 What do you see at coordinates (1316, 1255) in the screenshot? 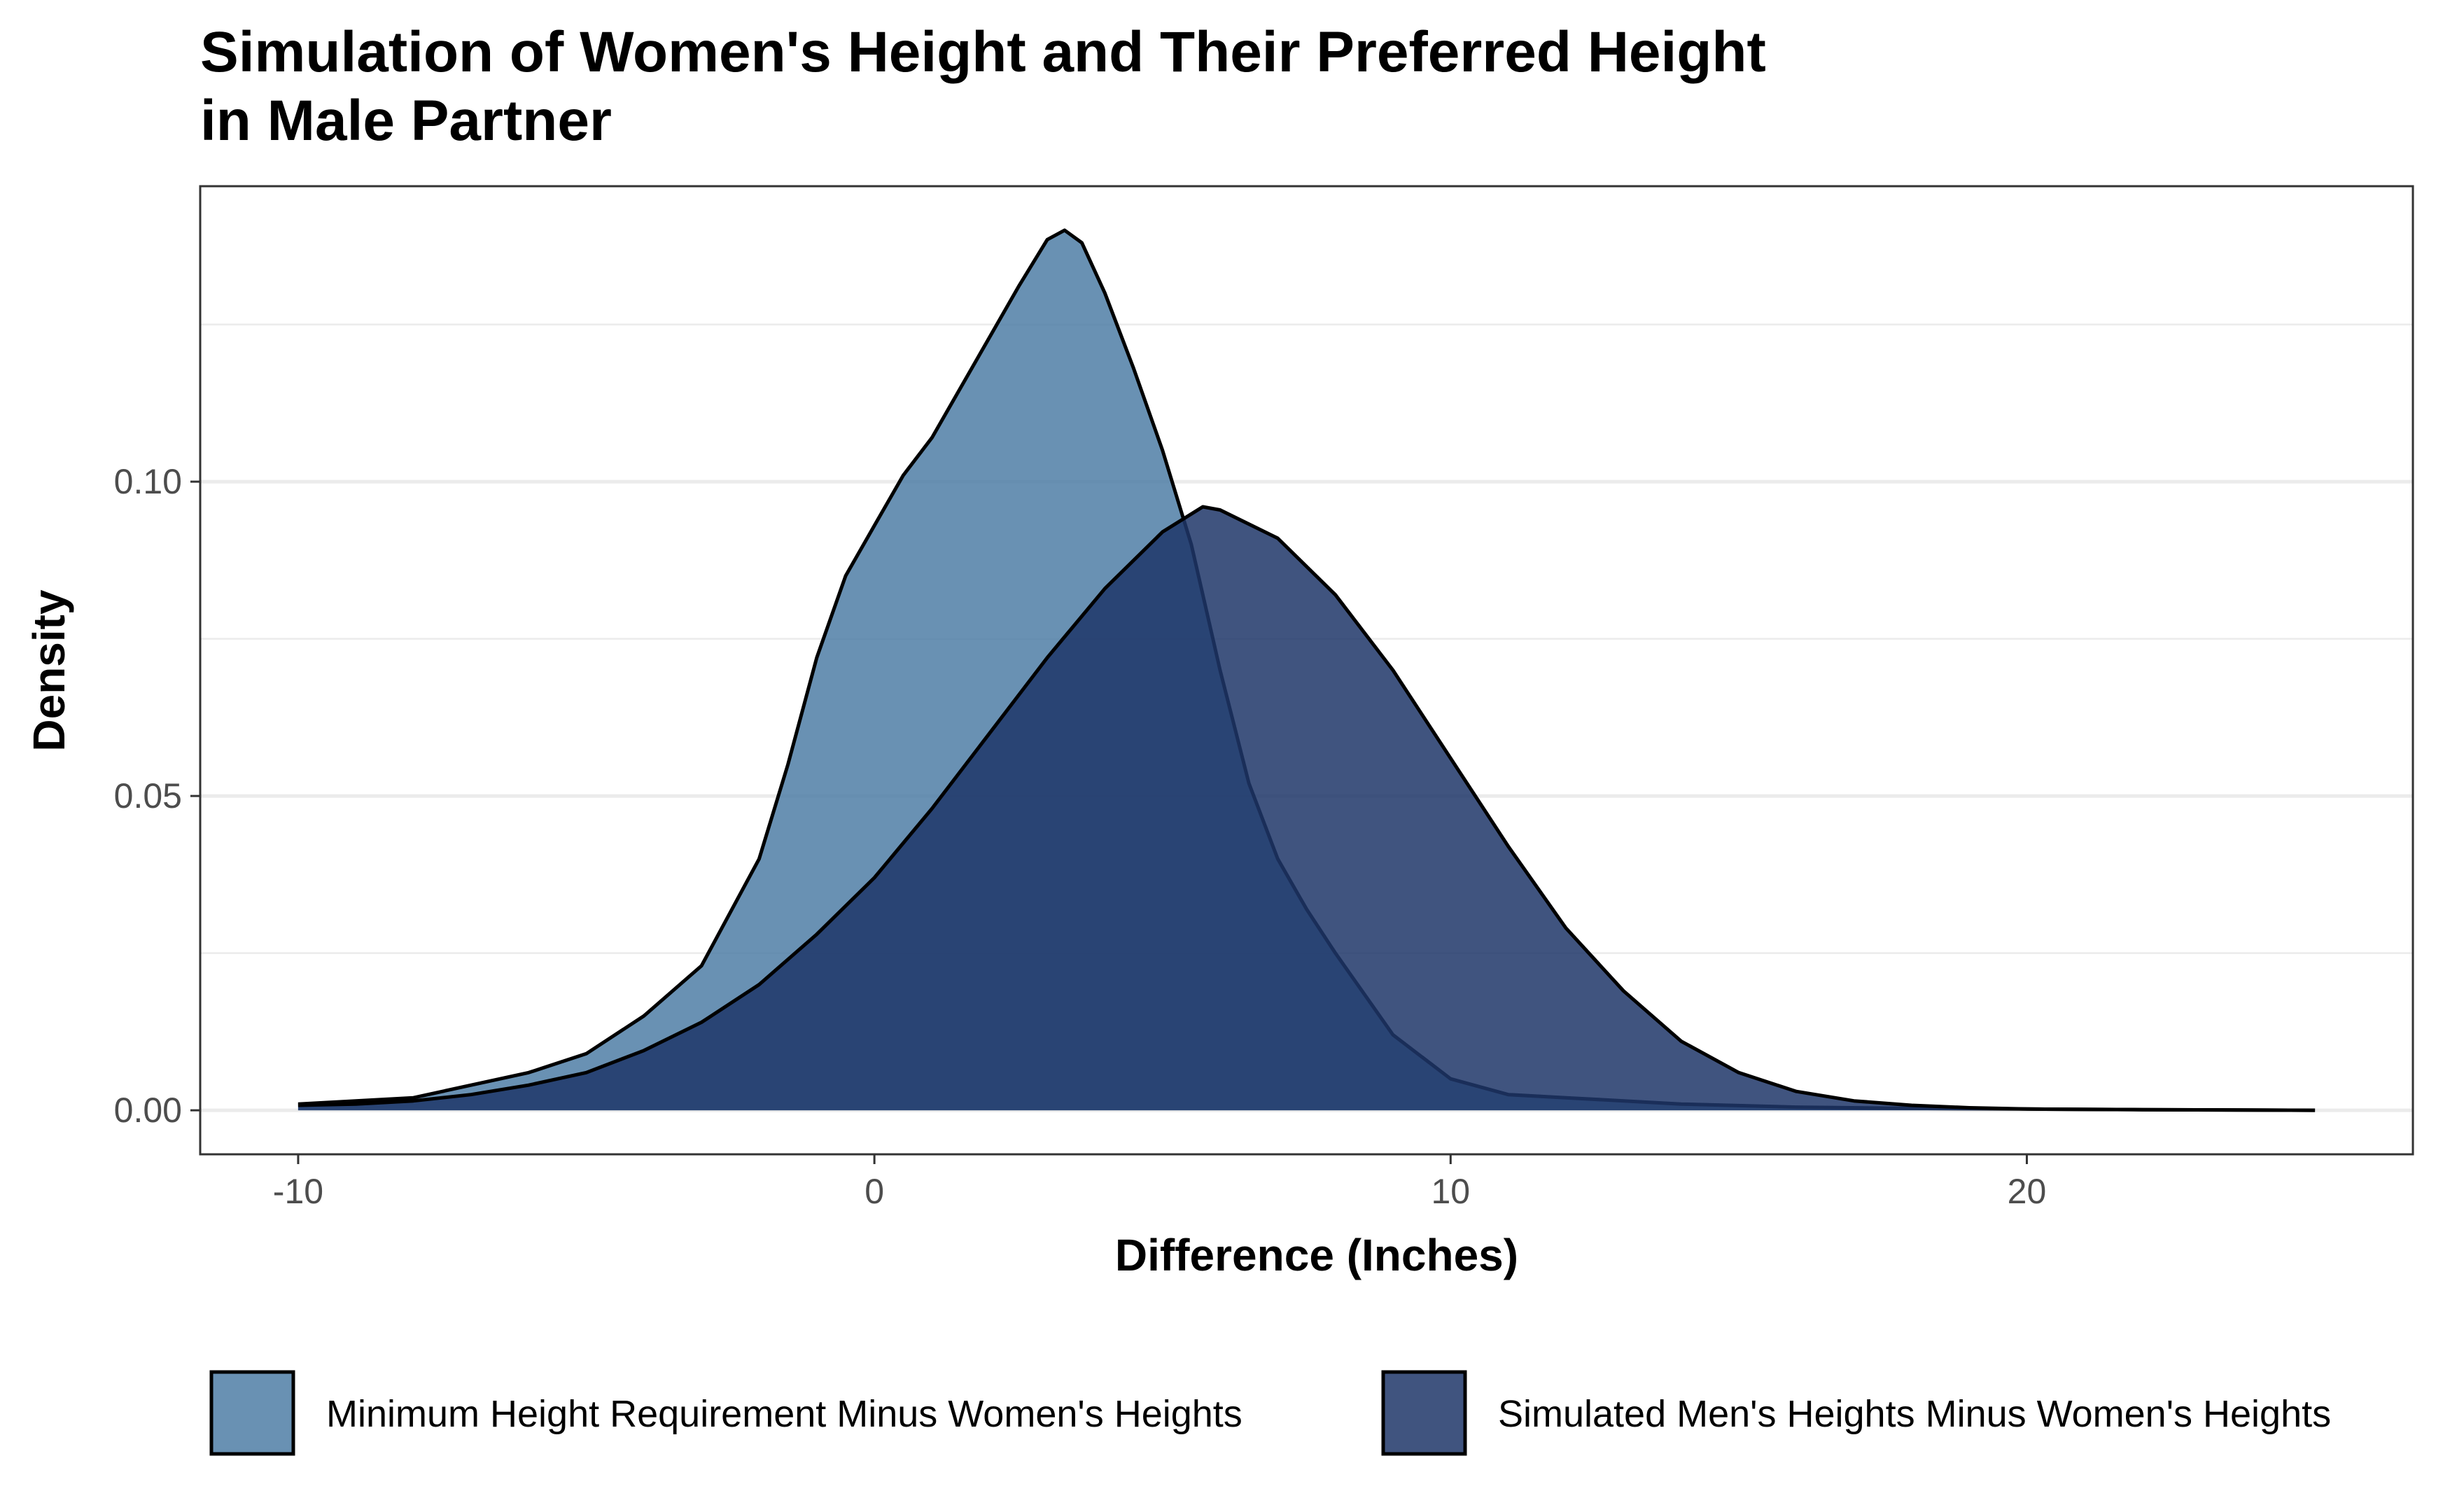
I see `x-axis-title: Difference (Inches)` at bounding box center [1316, 1255].